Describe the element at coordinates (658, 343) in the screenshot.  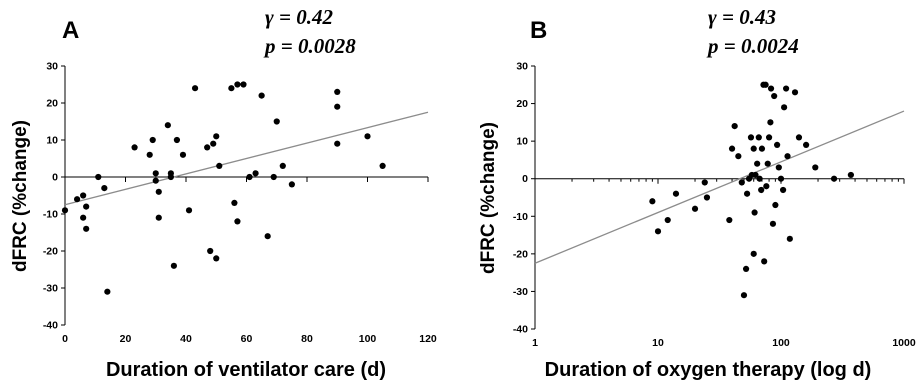
I see `x-tick-label: 10` at that location.